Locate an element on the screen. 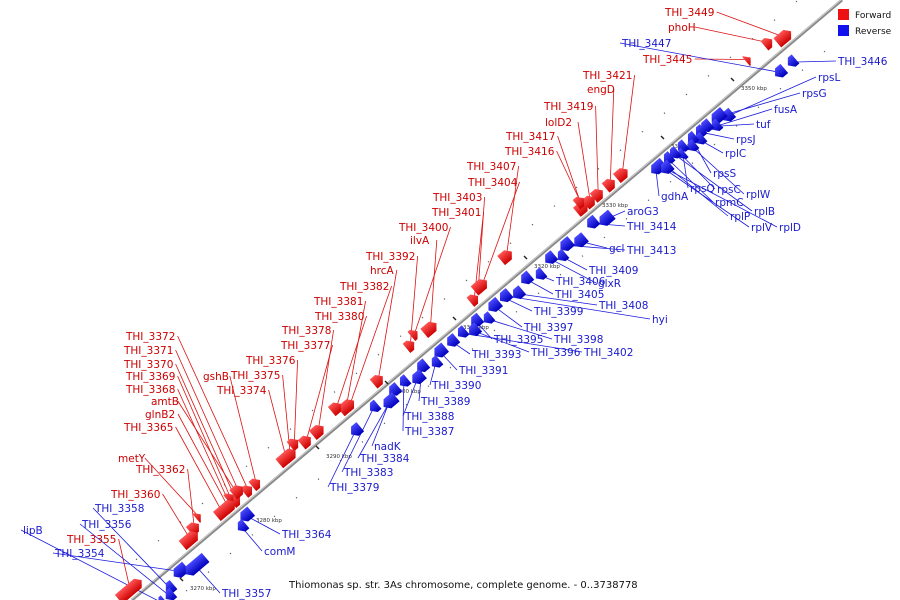  reverse-gene-label: hyi is located at coordinates (660, 320).